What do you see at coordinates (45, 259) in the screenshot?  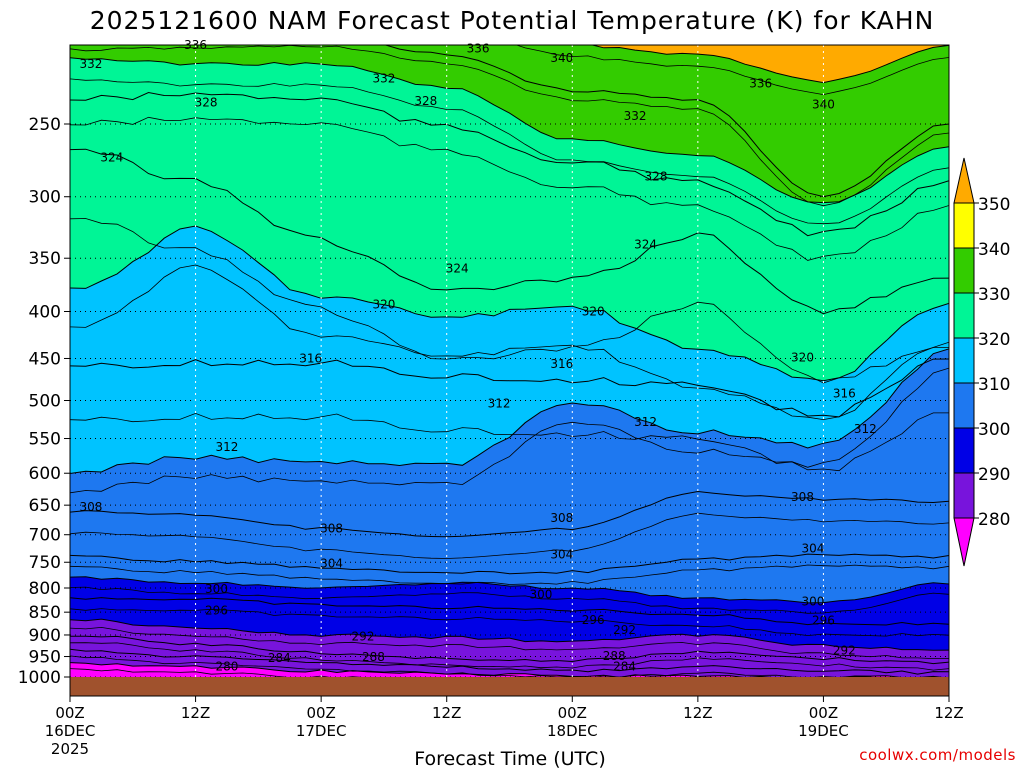 I see `y-tick-label: 350` at bounding box center [45, 259].